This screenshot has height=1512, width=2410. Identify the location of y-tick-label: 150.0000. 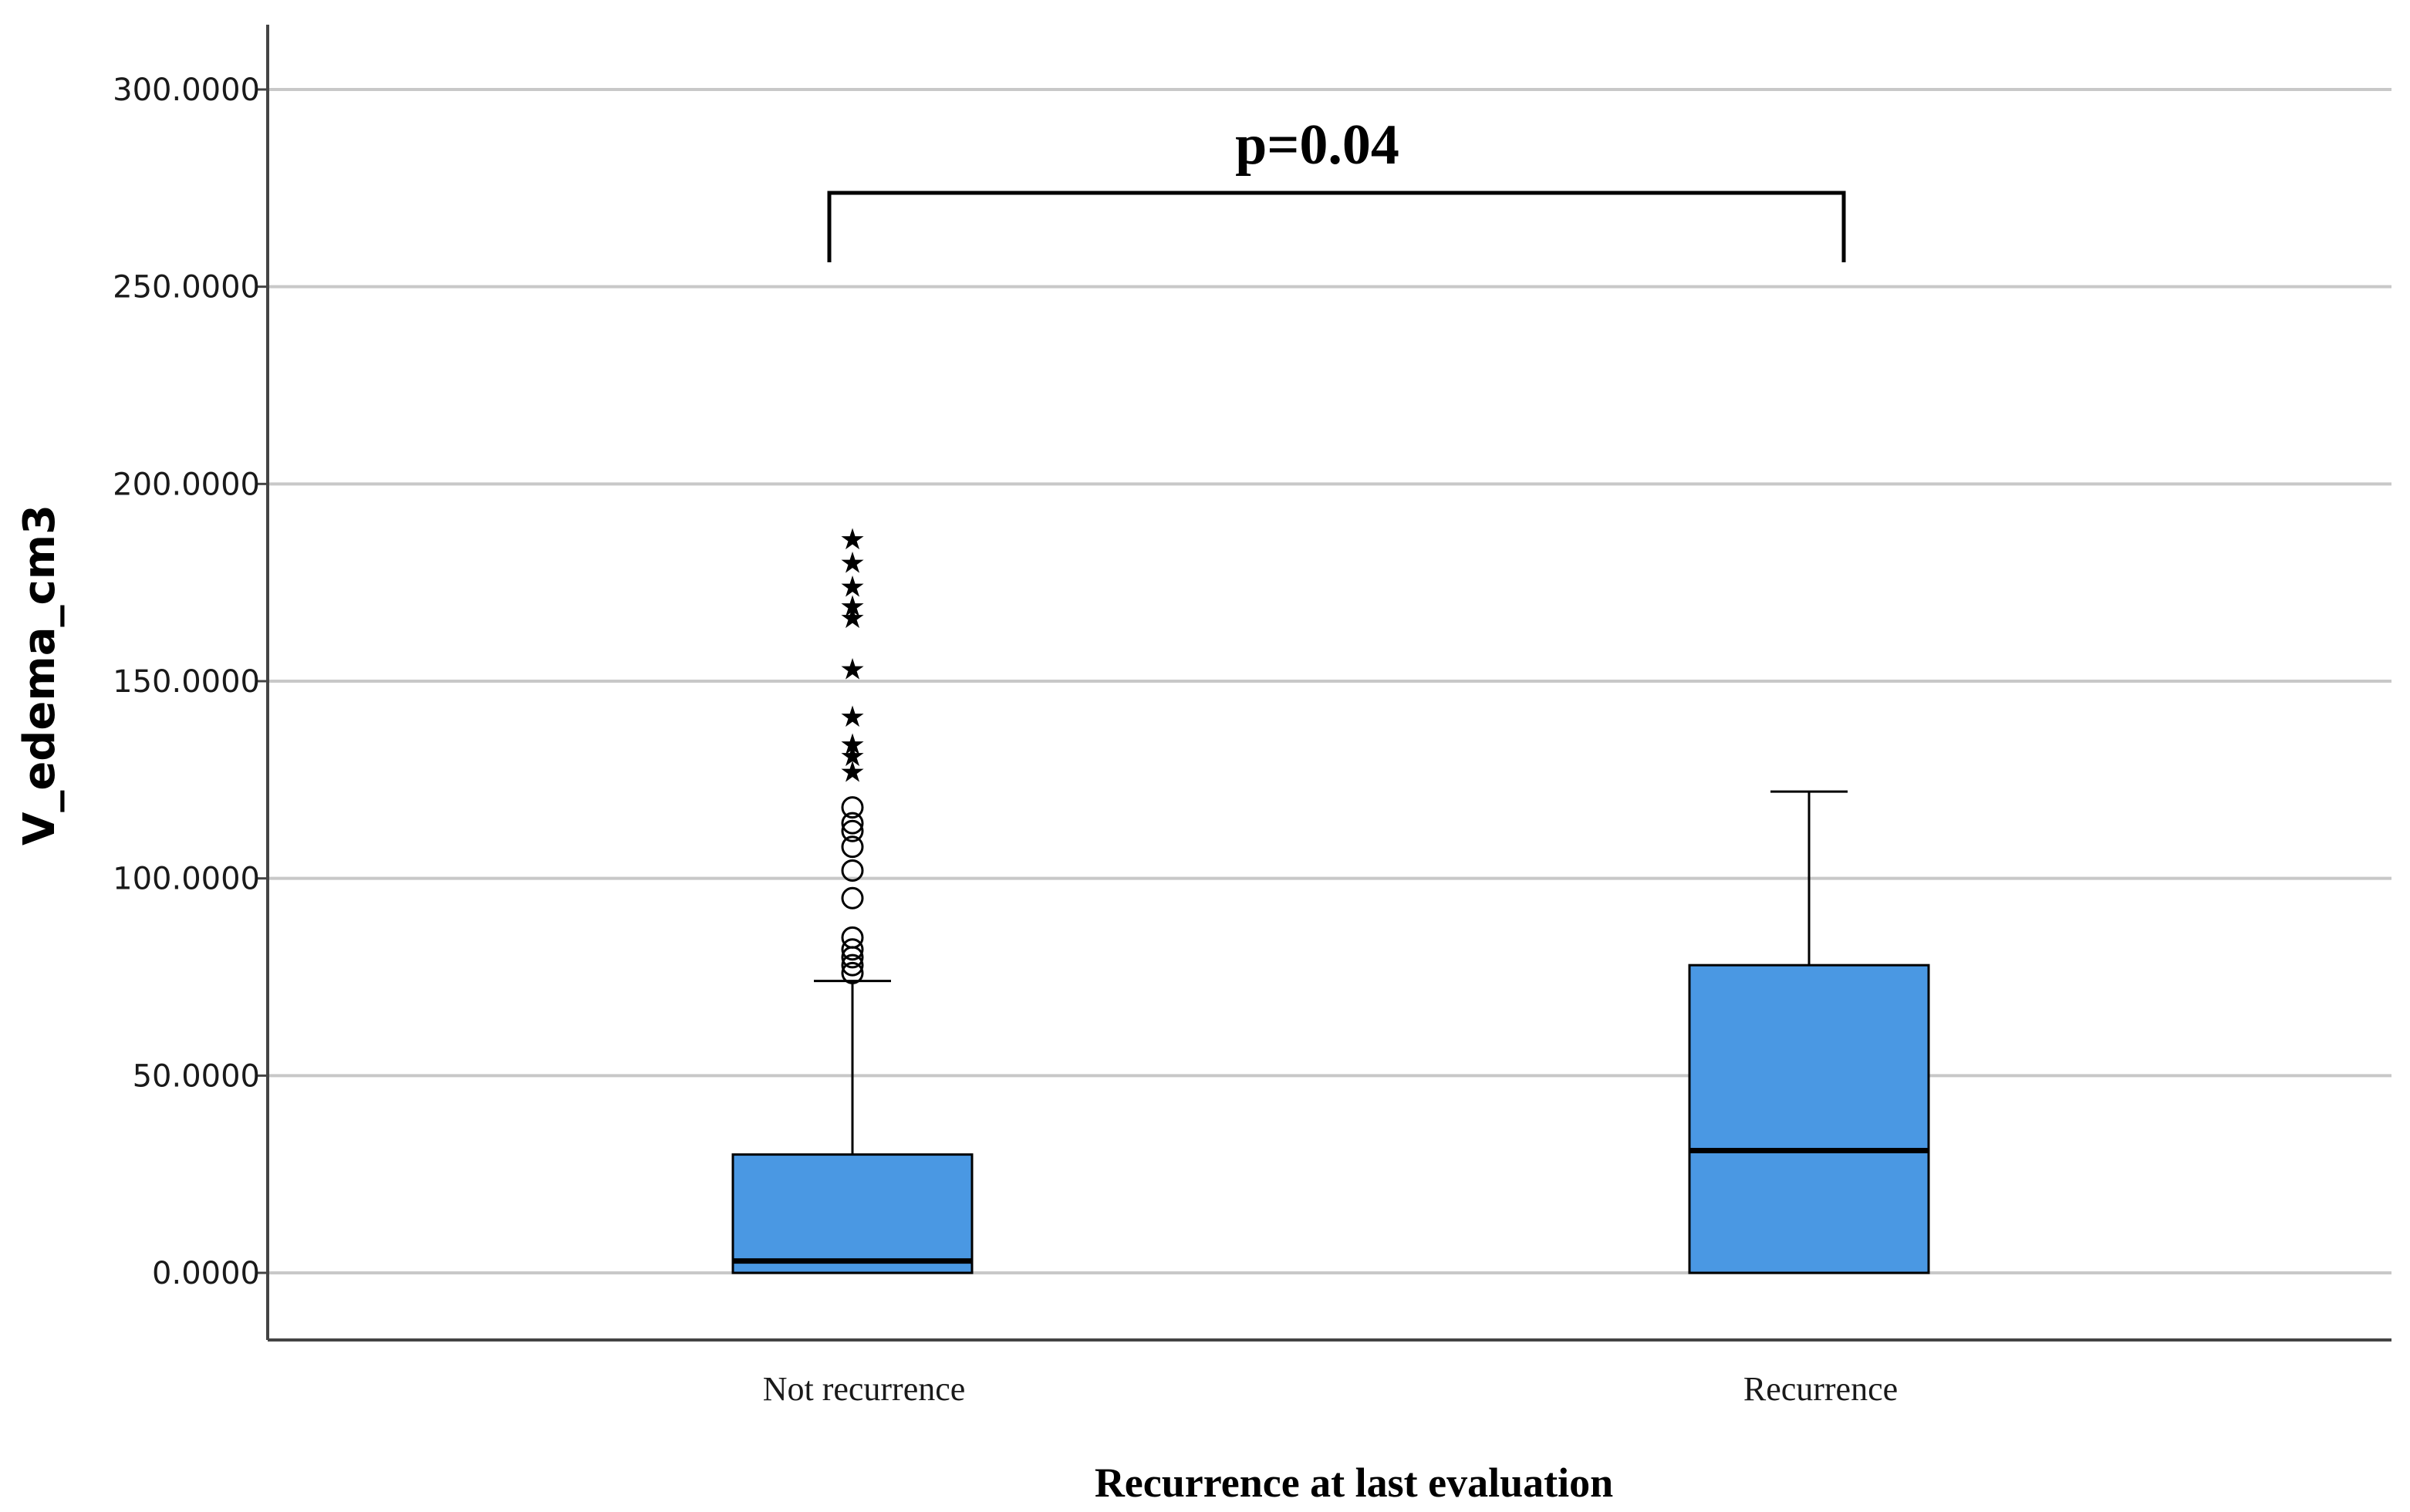
(186, 682).